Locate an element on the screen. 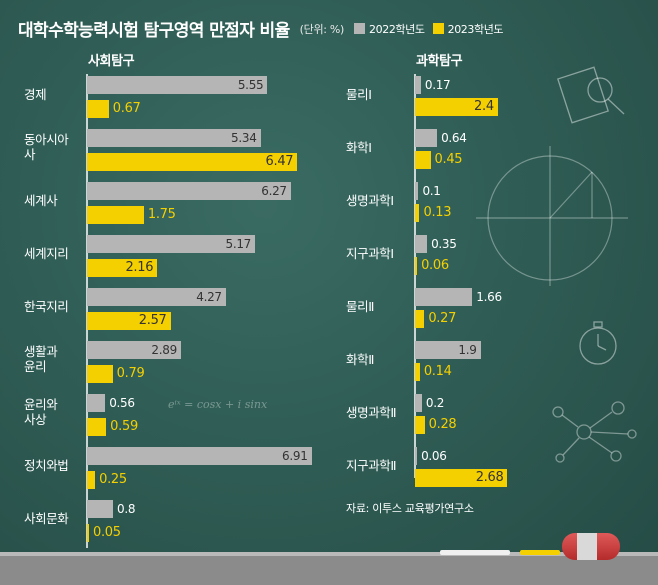 The height and width of the screenshot is (585, 658). legend-item-2023: 2023학년도 is located at coordinates (468, 29).